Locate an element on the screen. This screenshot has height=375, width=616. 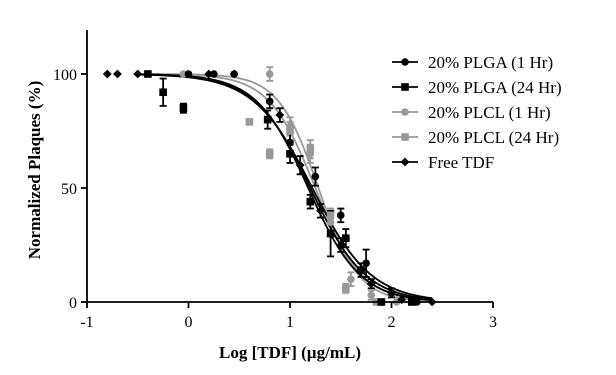
y-tick-label: 100 is located at coordinates (65, 75).